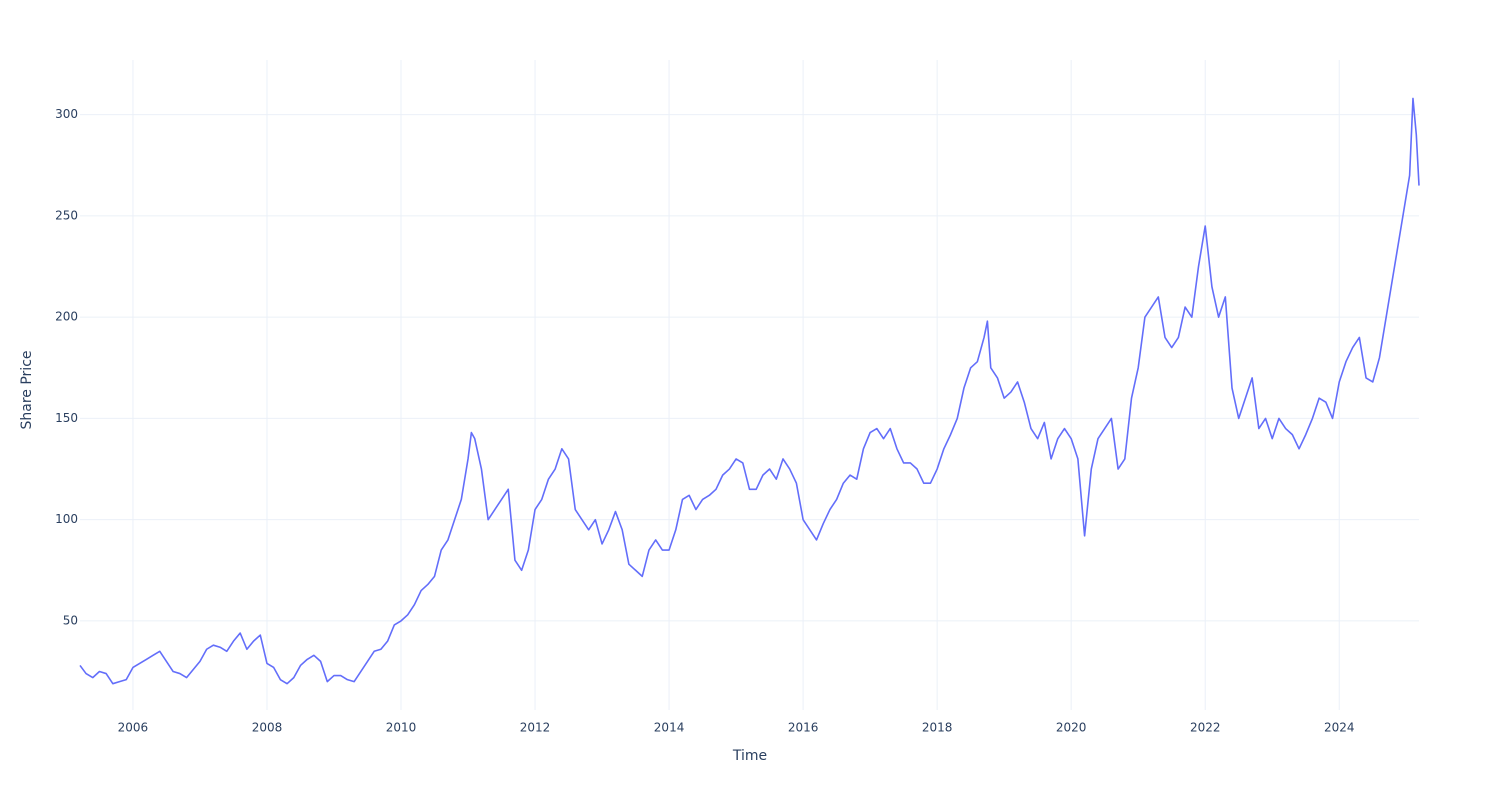 The height and width of the screenshot is (800, 1500). What do you see at coordinates (133, 728) in the screenshot?
I see `x-tick-label: 2006` at bounding box center [133, 728].